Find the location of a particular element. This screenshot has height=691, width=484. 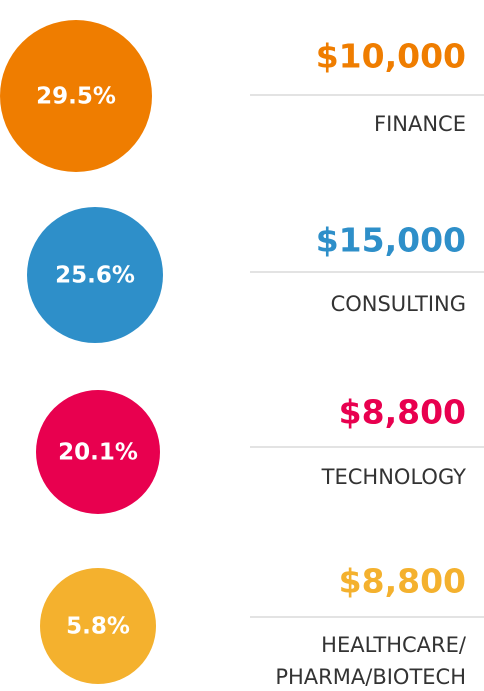

category-label: FINANCE is located at coordinates (420, 124).